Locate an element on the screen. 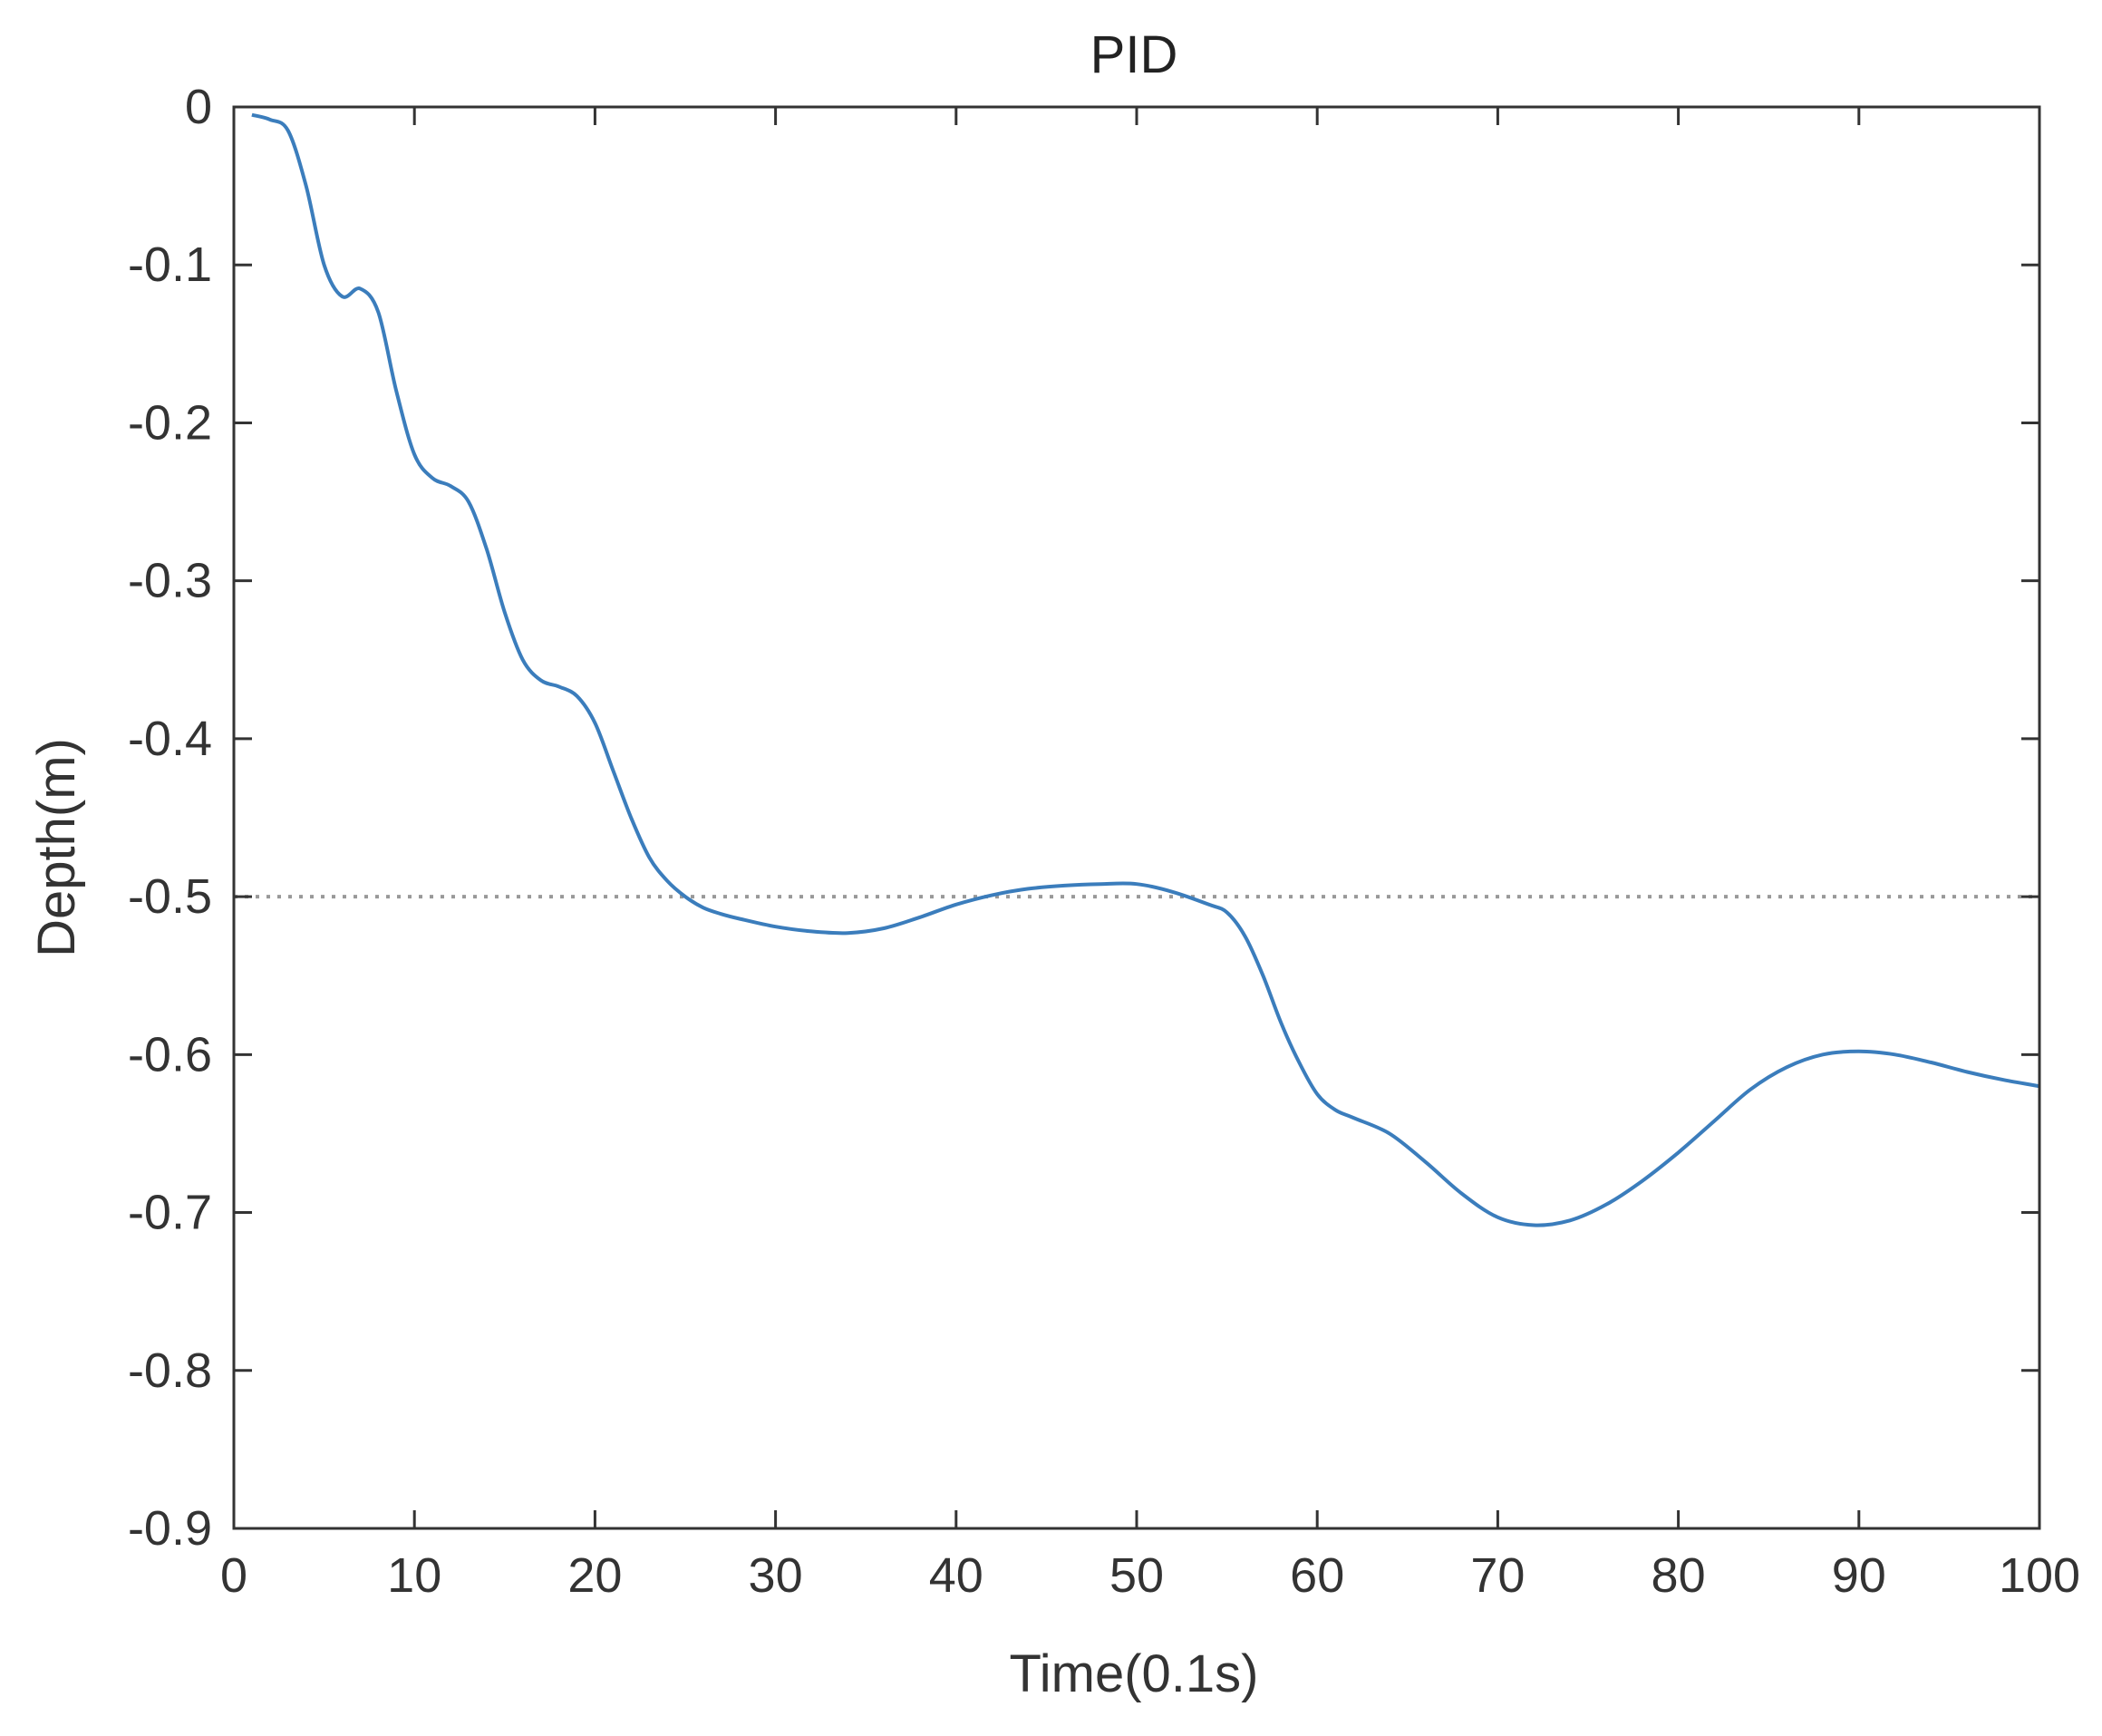 This screenshot has height=1736, width=2102. y-tick-label: -0.4 is located at coordinates (170, 739).